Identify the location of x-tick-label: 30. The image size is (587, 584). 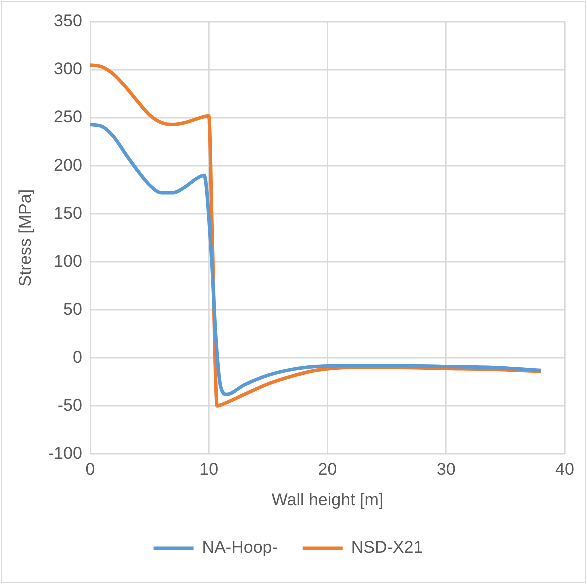
(446, 470).